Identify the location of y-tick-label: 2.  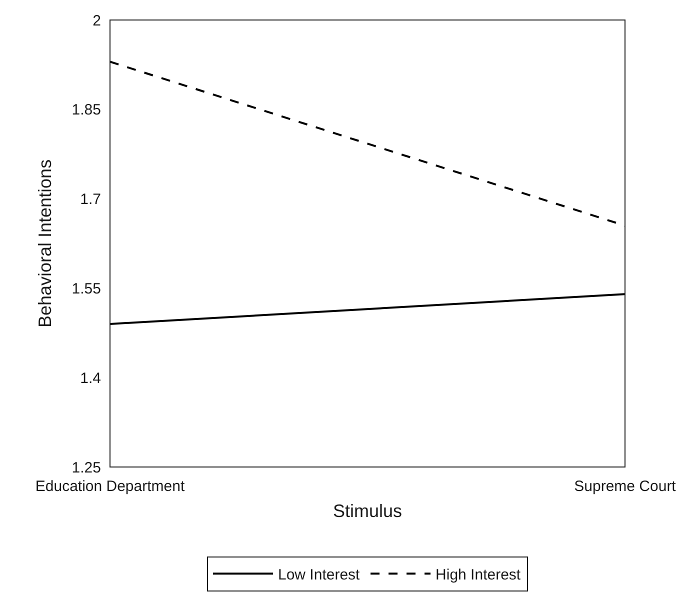
(96, 21).